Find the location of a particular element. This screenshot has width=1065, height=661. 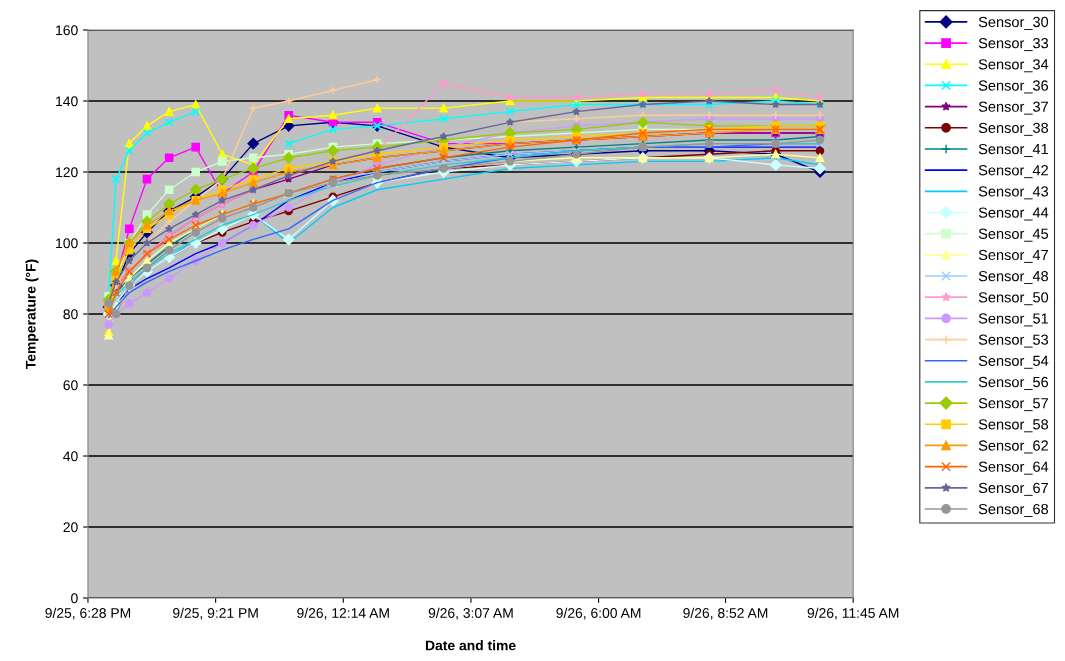

x-tick-label: 9/26, 12:14 AM is located at coordinates (343, 613).